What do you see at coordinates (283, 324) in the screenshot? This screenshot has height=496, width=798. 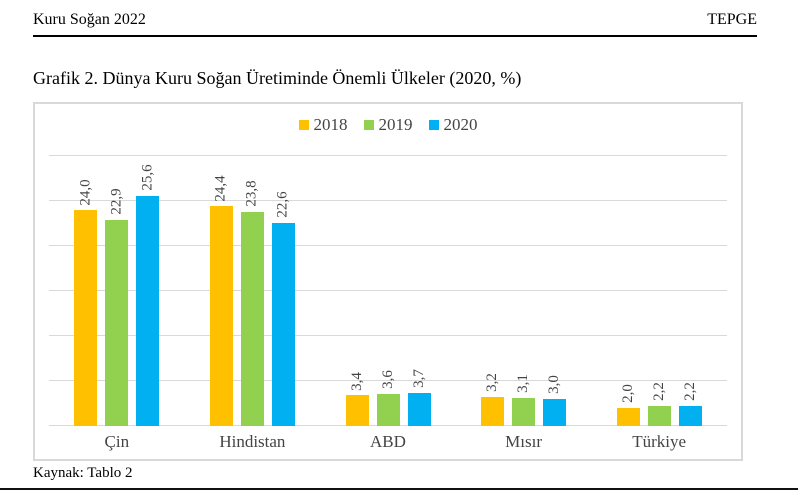 I see `bar-2020-Hindistan` at bounding box center [283, 324].